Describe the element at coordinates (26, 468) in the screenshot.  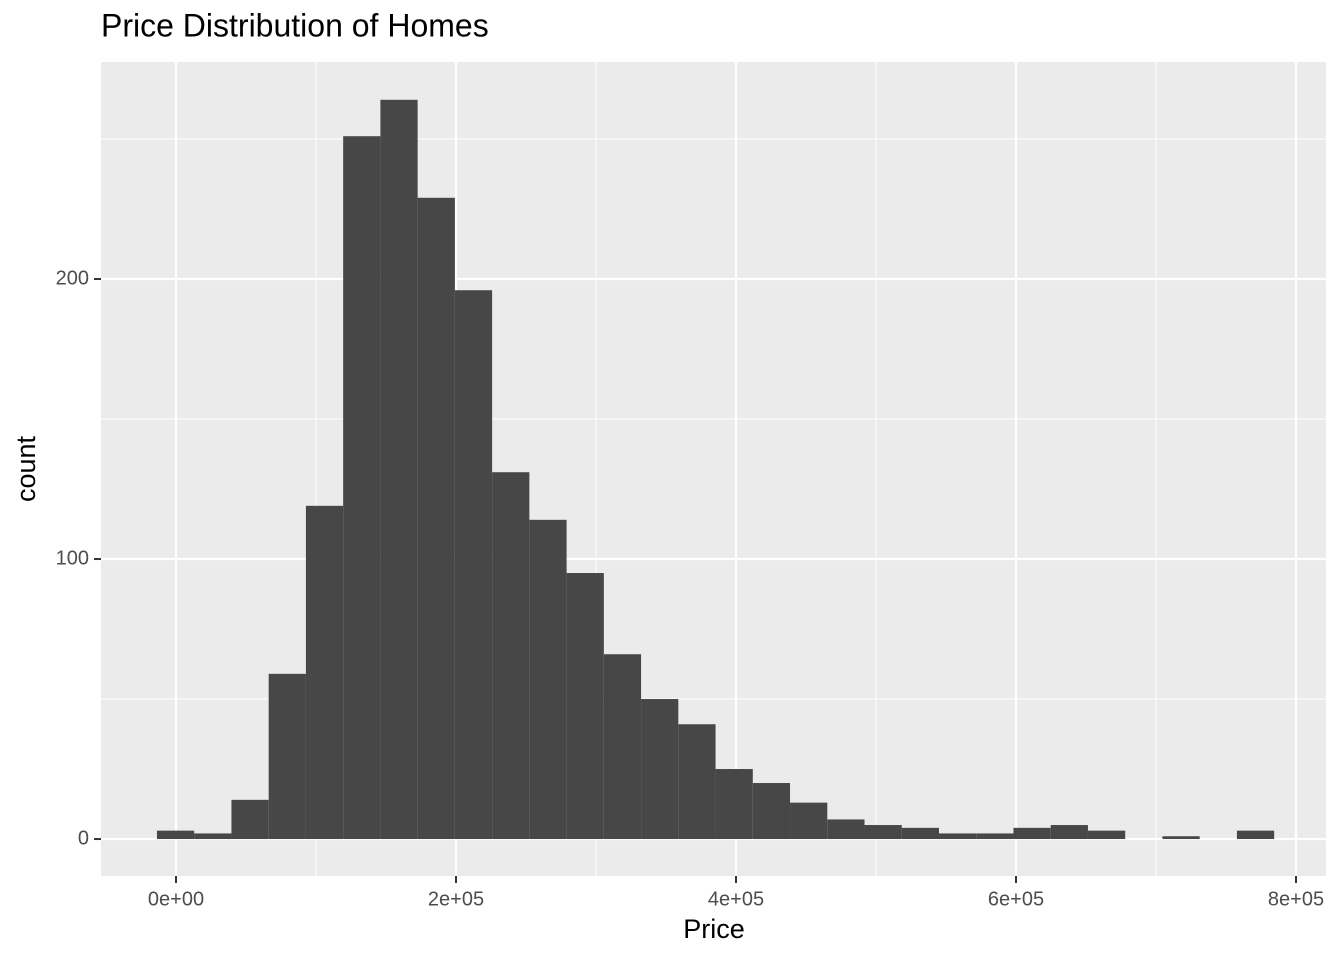
I see `y-axis-label: count` at that location.